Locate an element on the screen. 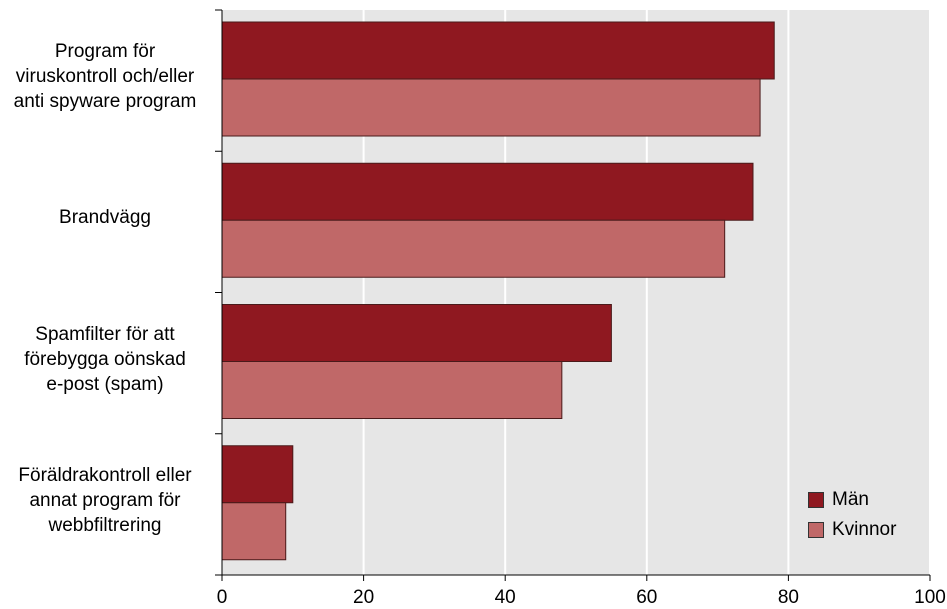 The height and width of the screenshot is (609, 947). legend-label: Män is located at coordinates (850, 499).